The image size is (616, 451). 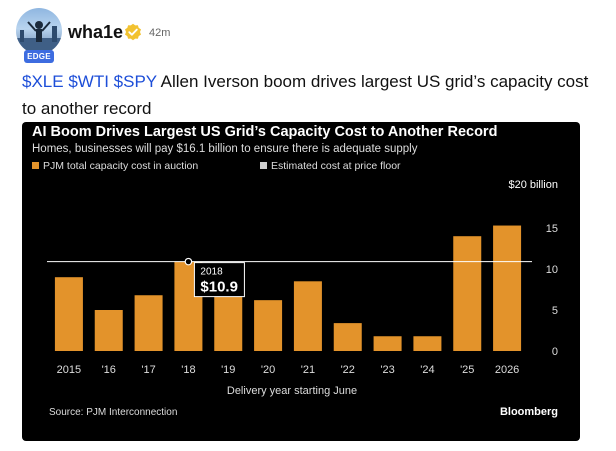 What do you see at coordinates (533, 185) in the screenshot?
I see `y-unit-label: $20 billion` at bounding box center [533, 185].